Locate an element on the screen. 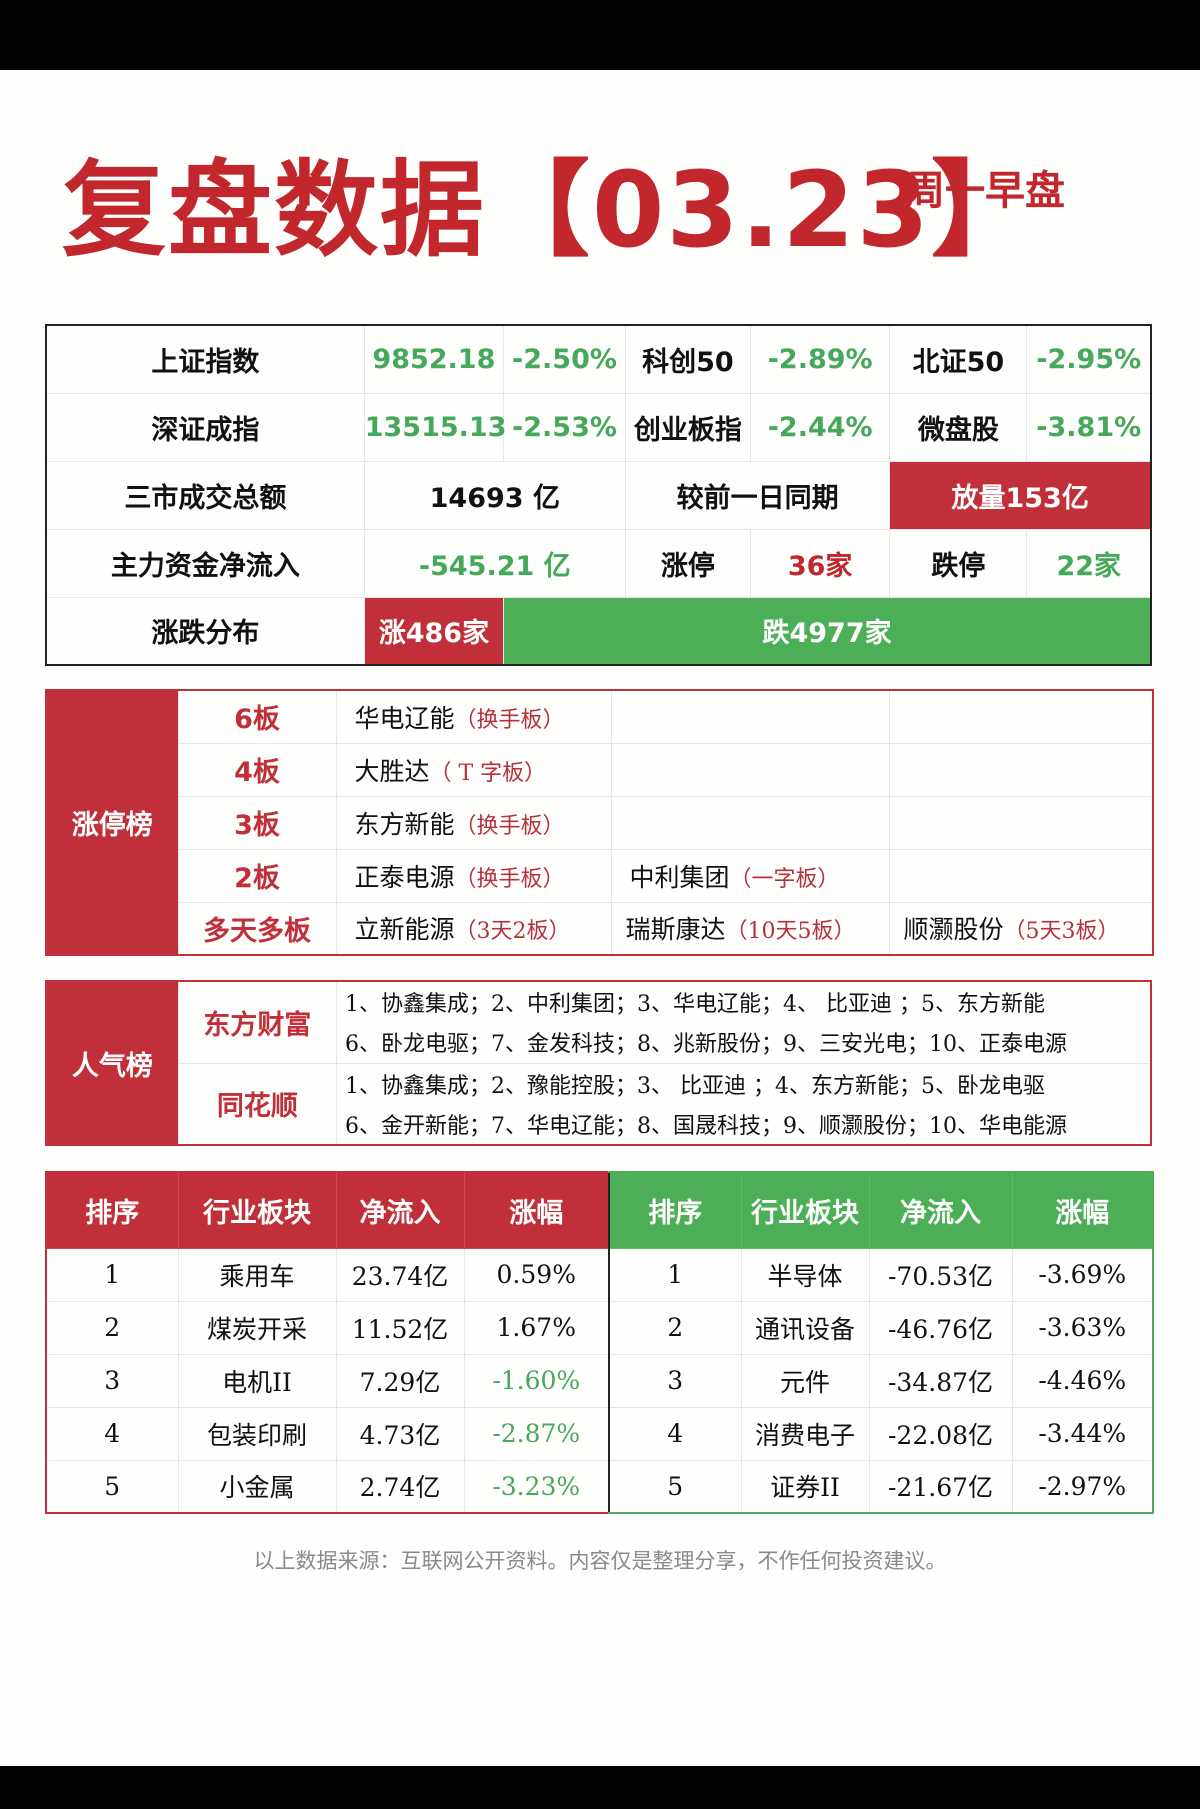 The width and height of the screenshot is (1200, 1809). board-level: 2板 is located at coordinates (257, 875).